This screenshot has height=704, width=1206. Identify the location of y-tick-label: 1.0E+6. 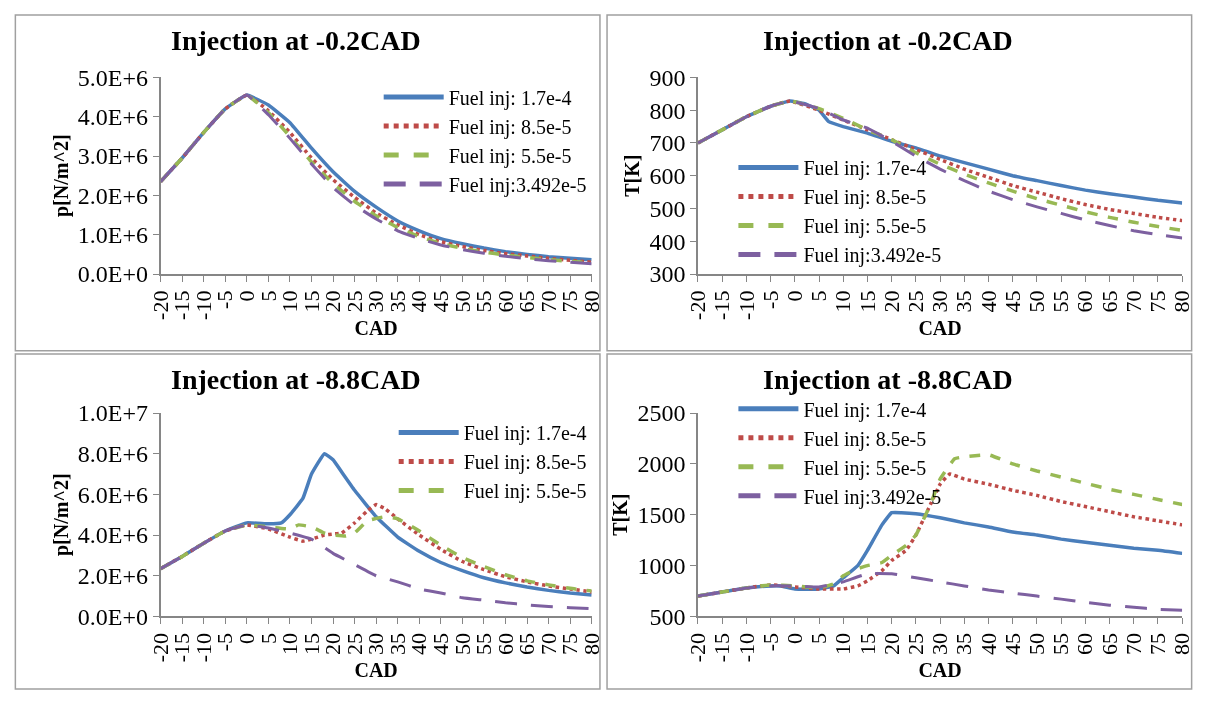
(113, 235).